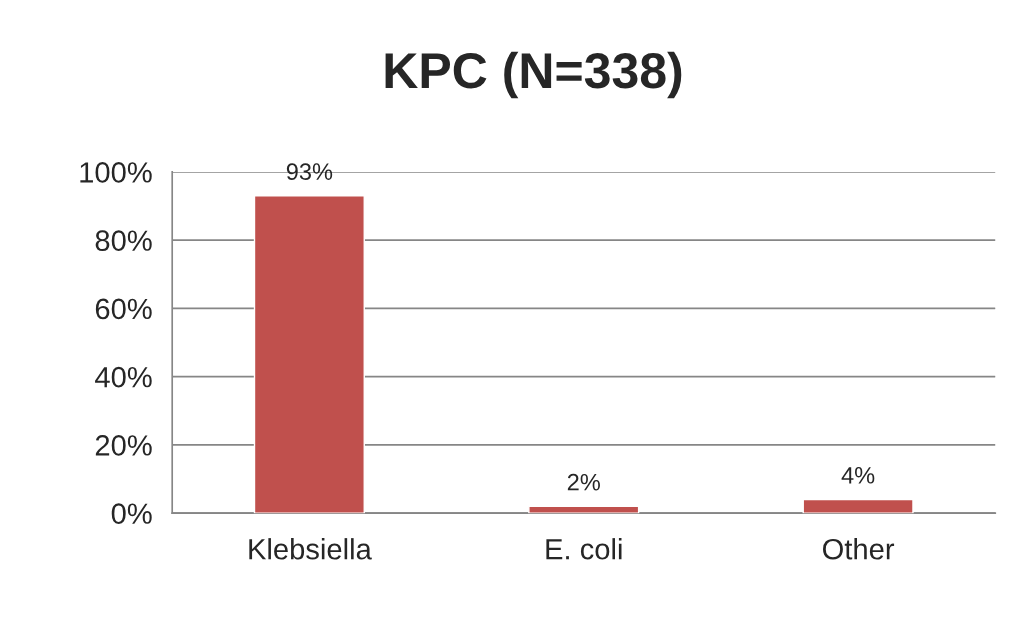 The image size is (1025, 625). Describe the element at coordinates (583, 482) in the screenshot. I see `data-label: 2%` at that location.